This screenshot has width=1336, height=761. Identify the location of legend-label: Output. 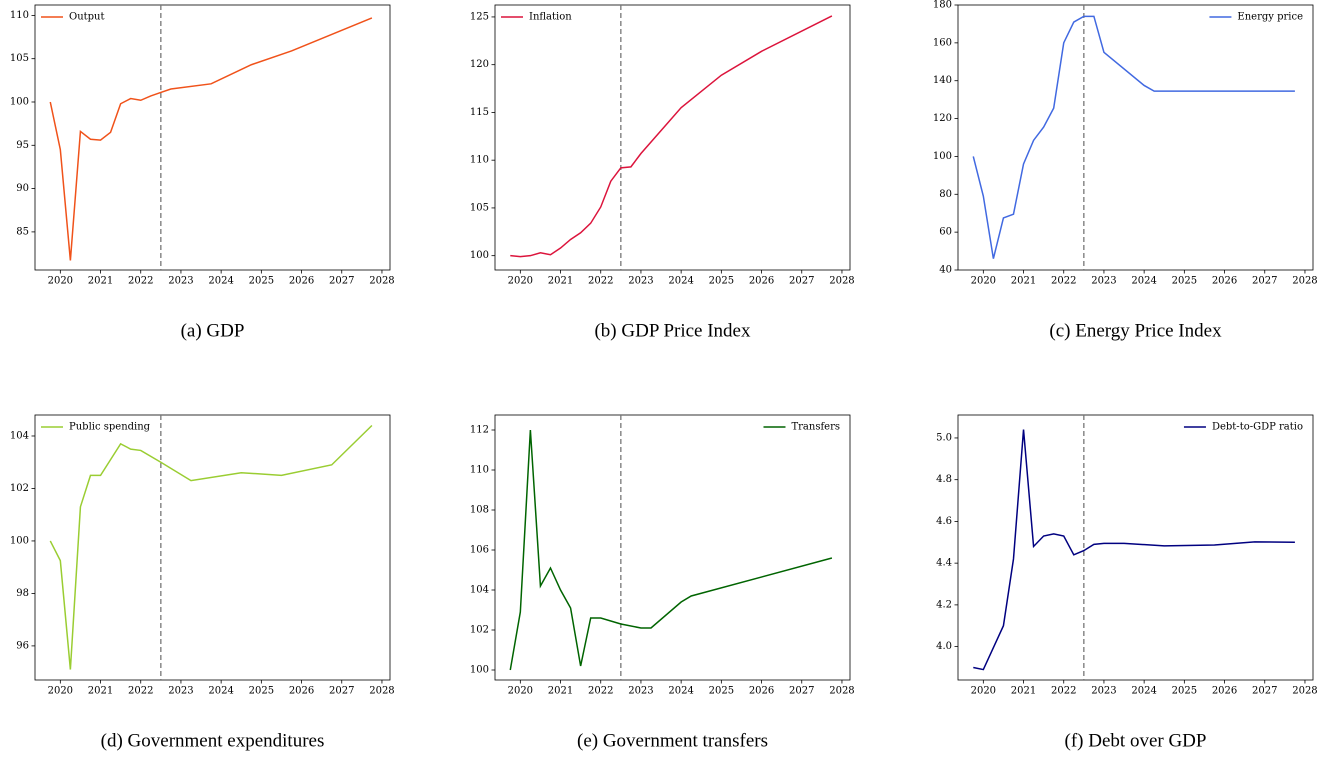
(87, 17).